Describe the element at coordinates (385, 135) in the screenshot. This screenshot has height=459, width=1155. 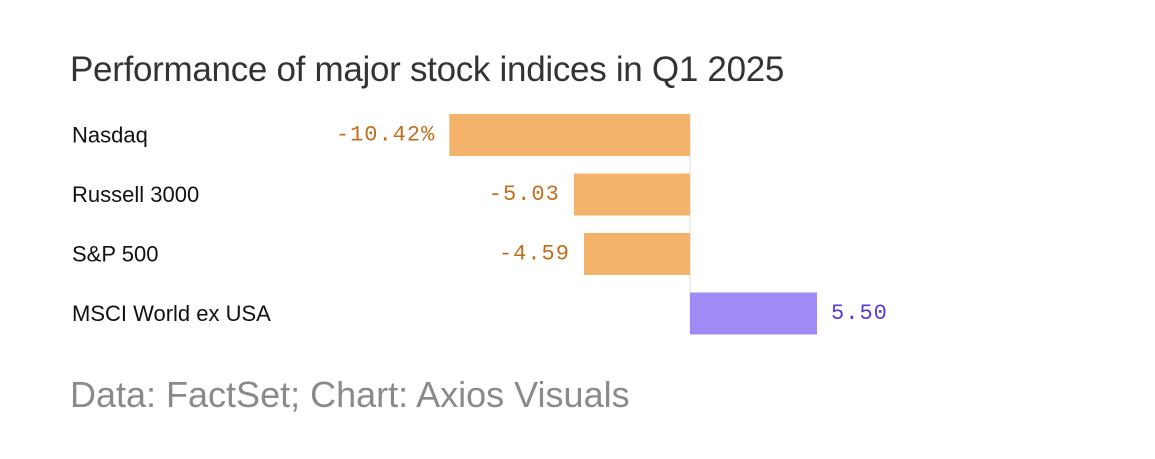
I see `data-label: -10.42%` at that location.